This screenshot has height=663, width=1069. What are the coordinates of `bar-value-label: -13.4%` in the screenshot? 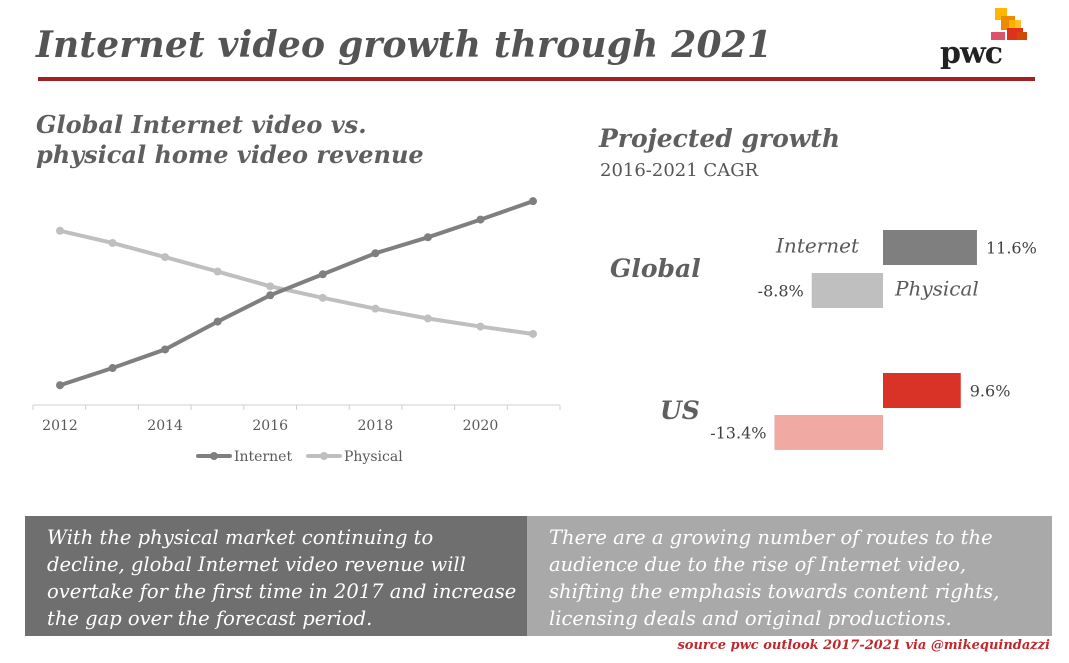 It's located at (738, 433).